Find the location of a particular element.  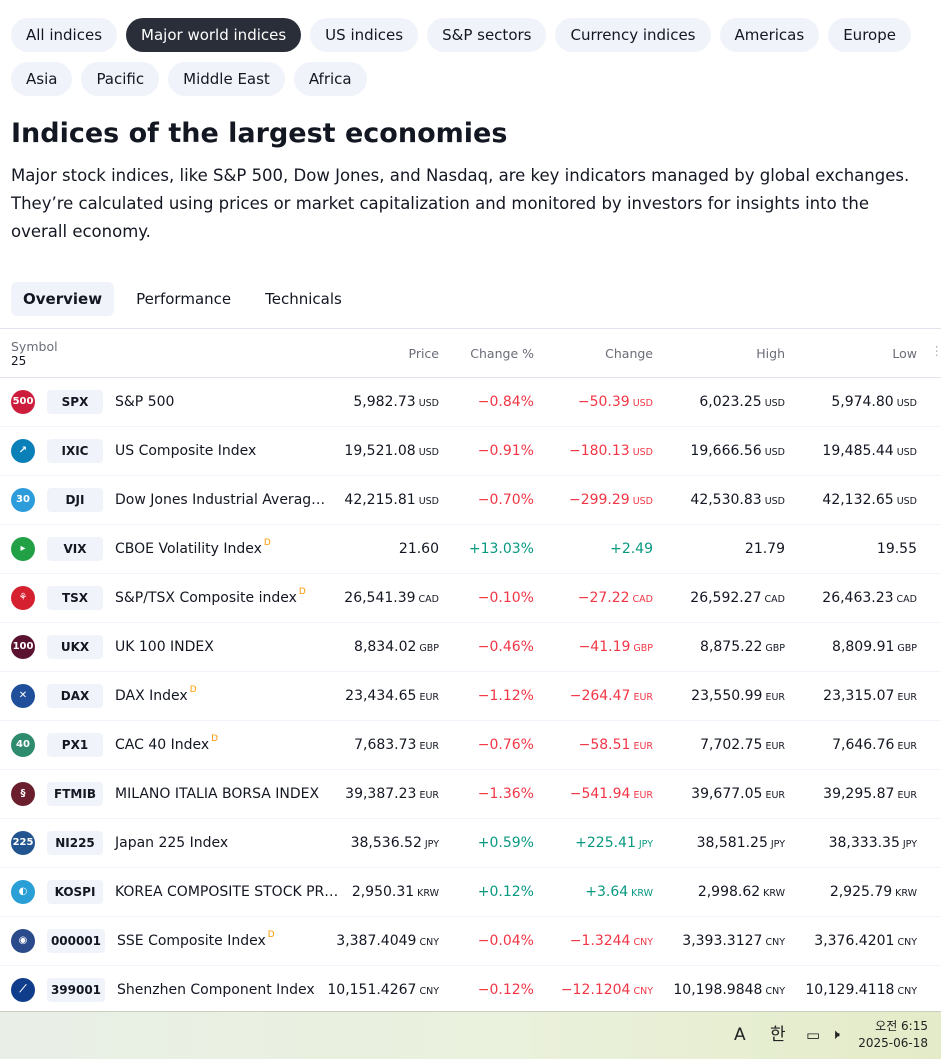

index-name: Shenzhen Component Index is located at coordinates (216, 990).